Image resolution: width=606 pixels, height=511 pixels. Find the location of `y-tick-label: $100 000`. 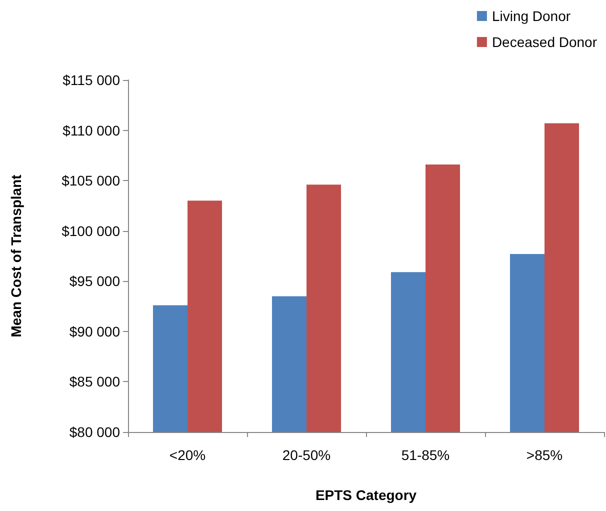

y-tick-label: $100 000 is located at coordinates (91, 230).